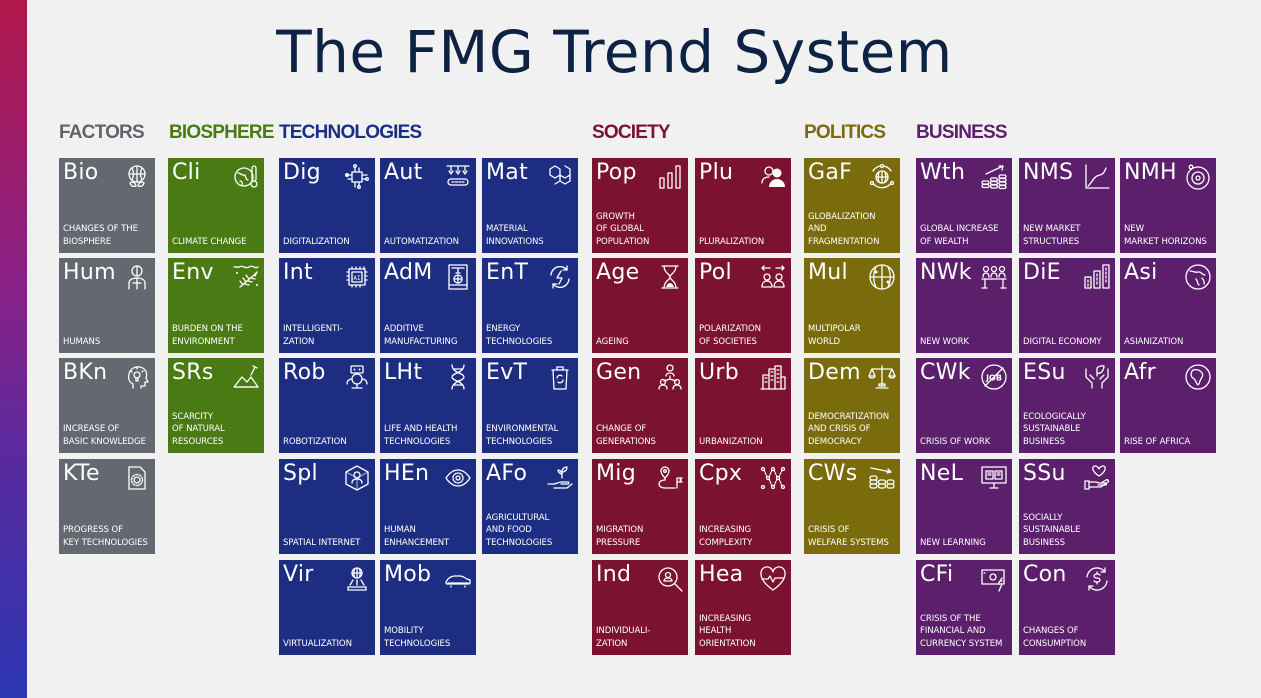 The width and height of the screenshot is (1261, 698). I want to click on trend-description: Individuali- zation, so click(623, 637).